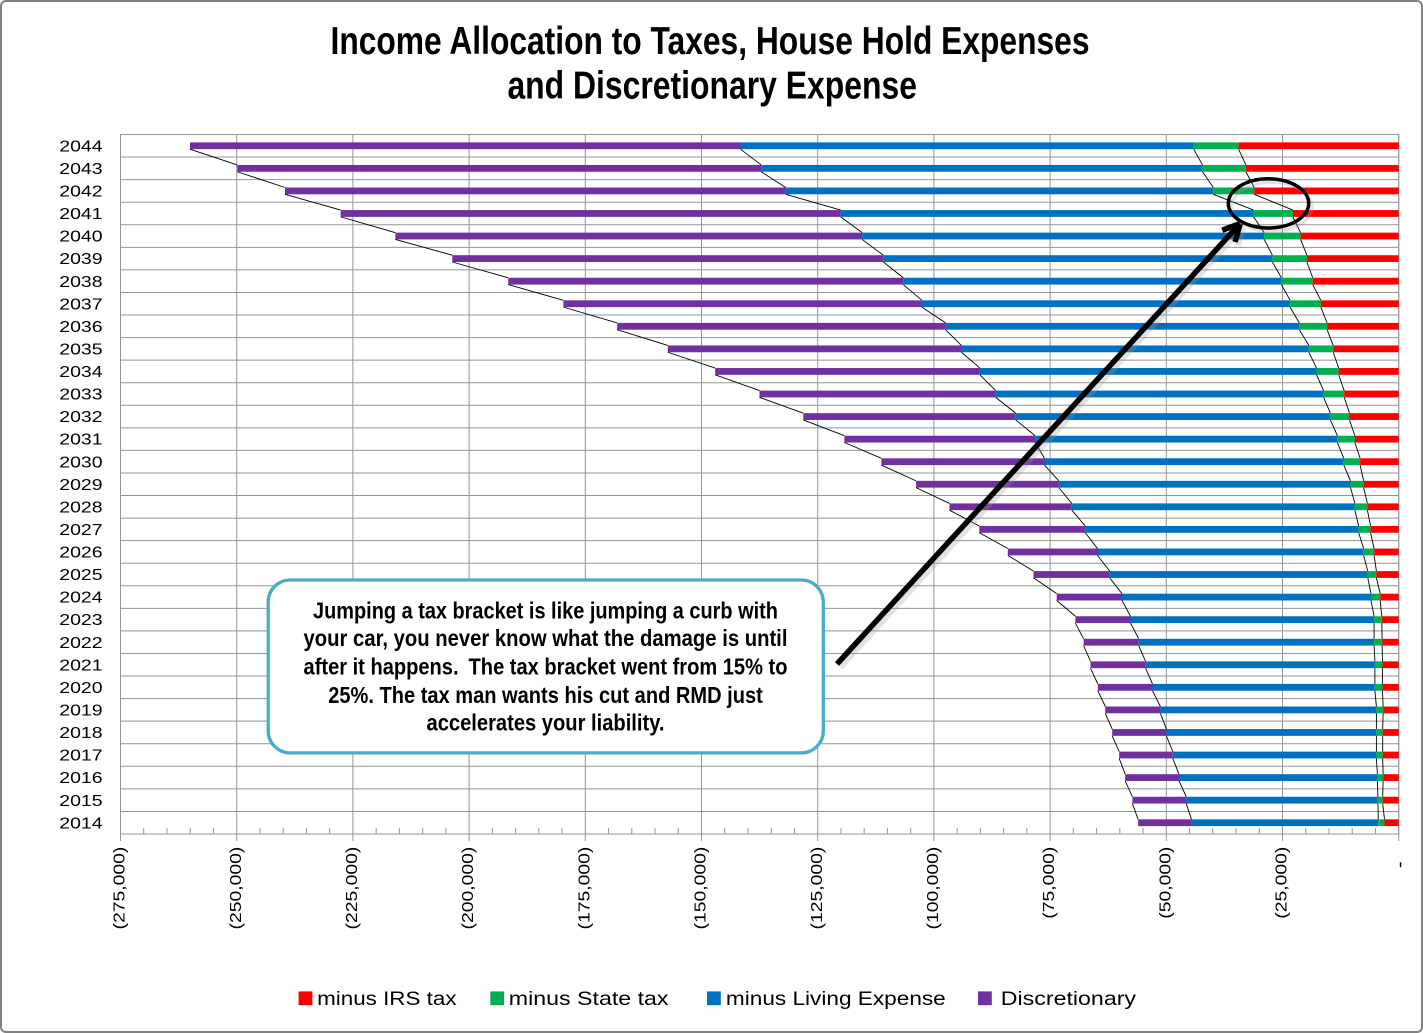 The width and height of the screenshot is (1423, 1033). What do you see at coordinates (933, 888) in the screenshot?
I see `svg-text: (100,000)` at bounding box center [933, 888].